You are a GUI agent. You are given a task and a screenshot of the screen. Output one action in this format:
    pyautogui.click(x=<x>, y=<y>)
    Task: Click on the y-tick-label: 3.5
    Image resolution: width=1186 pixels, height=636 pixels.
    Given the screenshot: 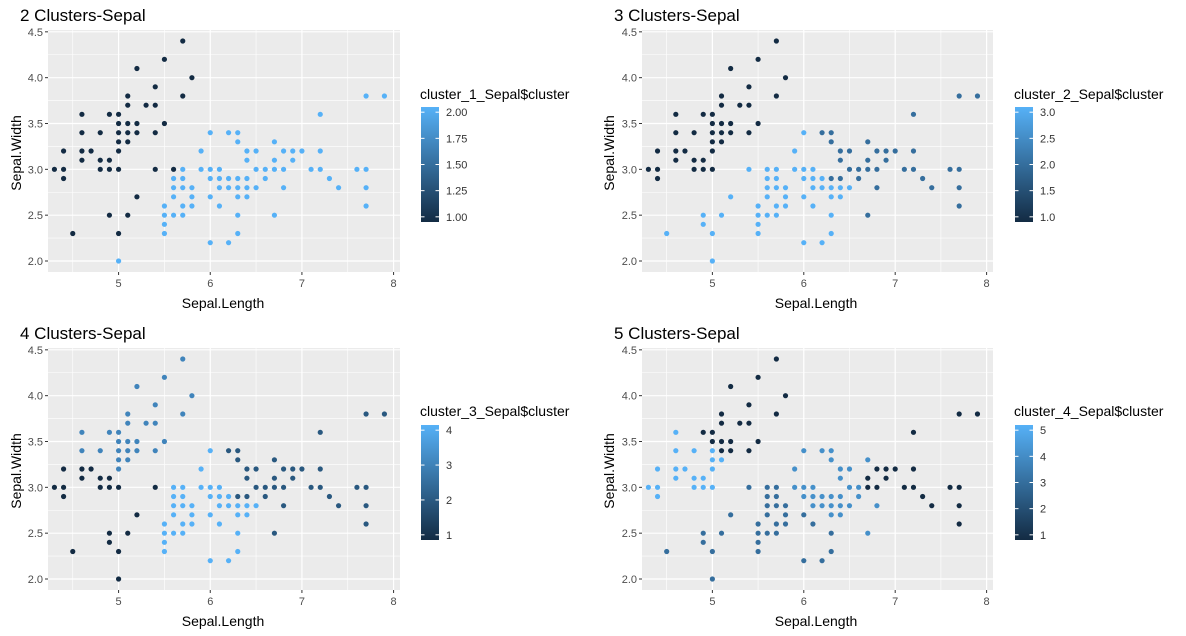 What is the action you would take?
    pyautogui.click(x=35, y=125)
    